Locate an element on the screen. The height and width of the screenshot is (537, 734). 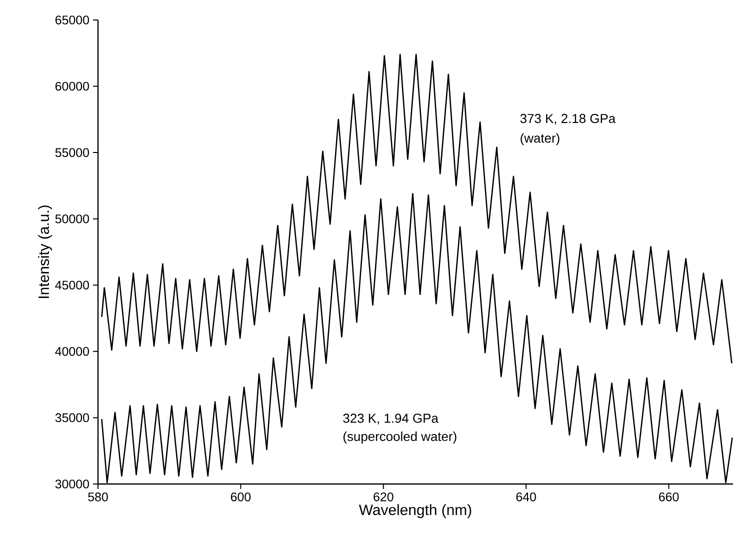
annotation: 323 K, 1.94 GPa is located at coordinates (390, 419).